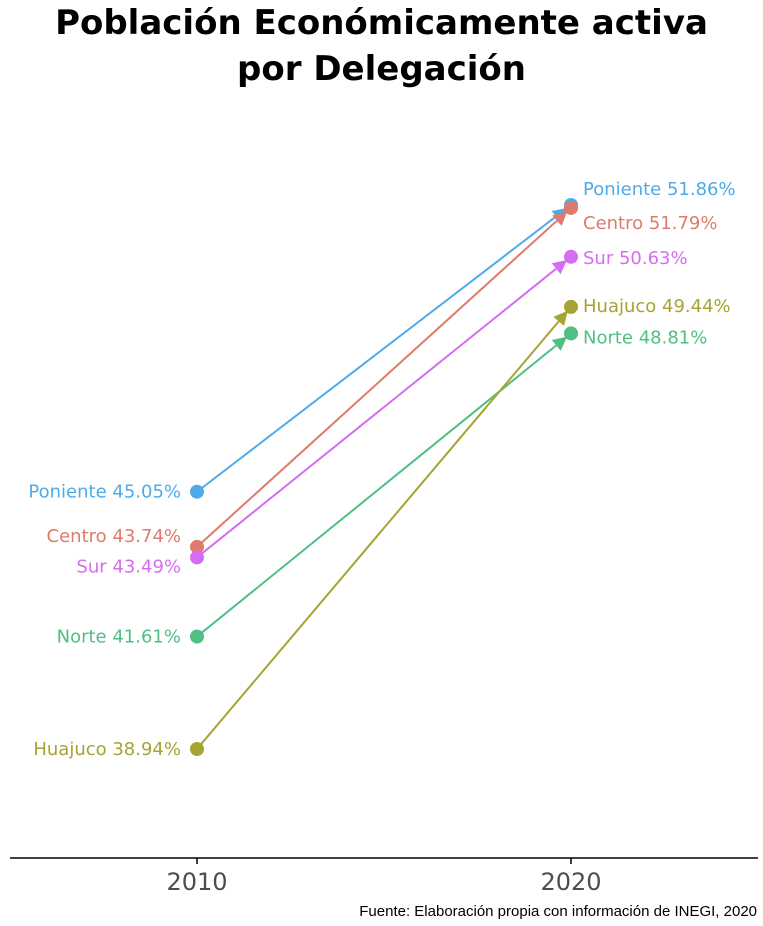 The width and height of the screenshot is (763, 926). Describe the element at coordinates (559, 267) in the screenshot. I see `series-arrowhead-sur` at that location.